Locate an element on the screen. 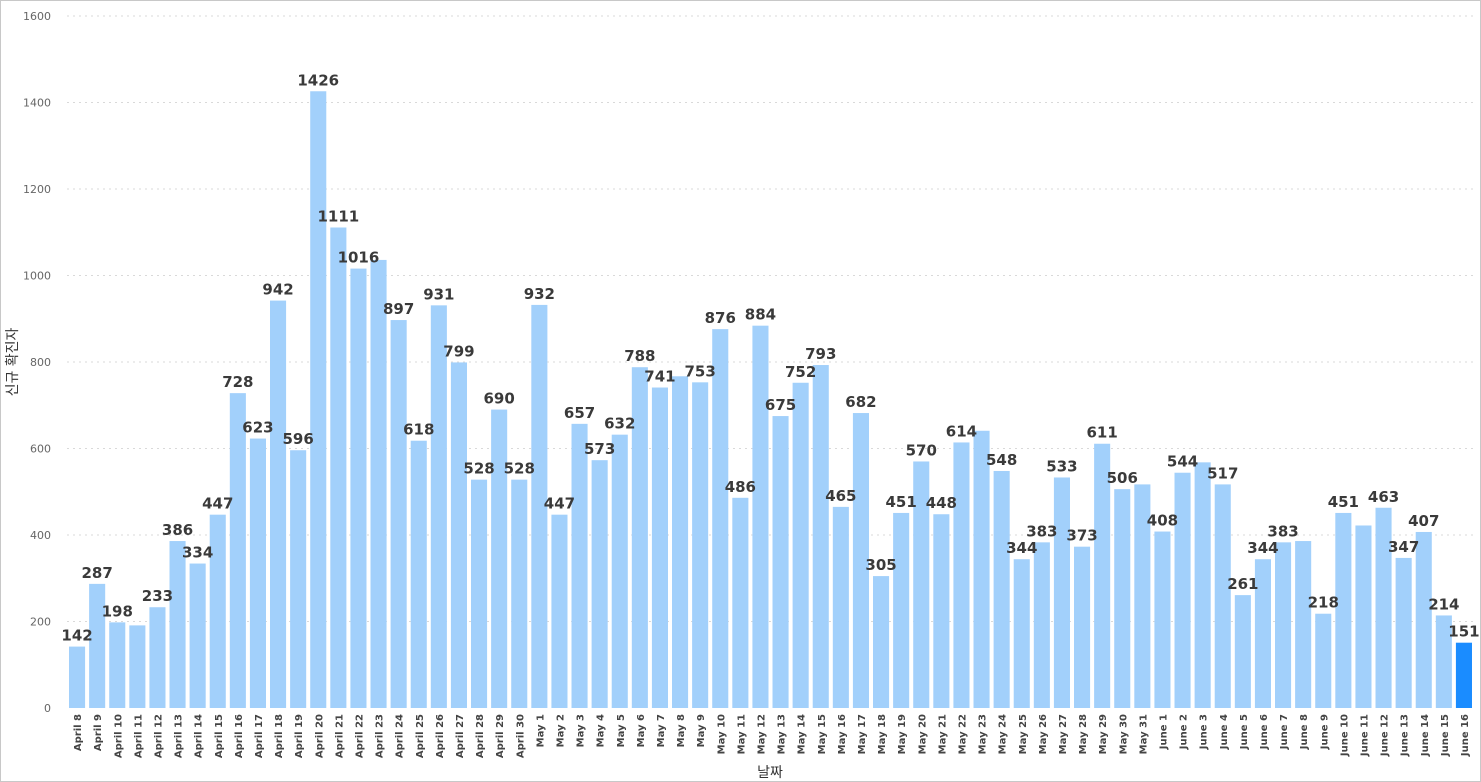  data-label: 486 is located at coordinates (740, 487).